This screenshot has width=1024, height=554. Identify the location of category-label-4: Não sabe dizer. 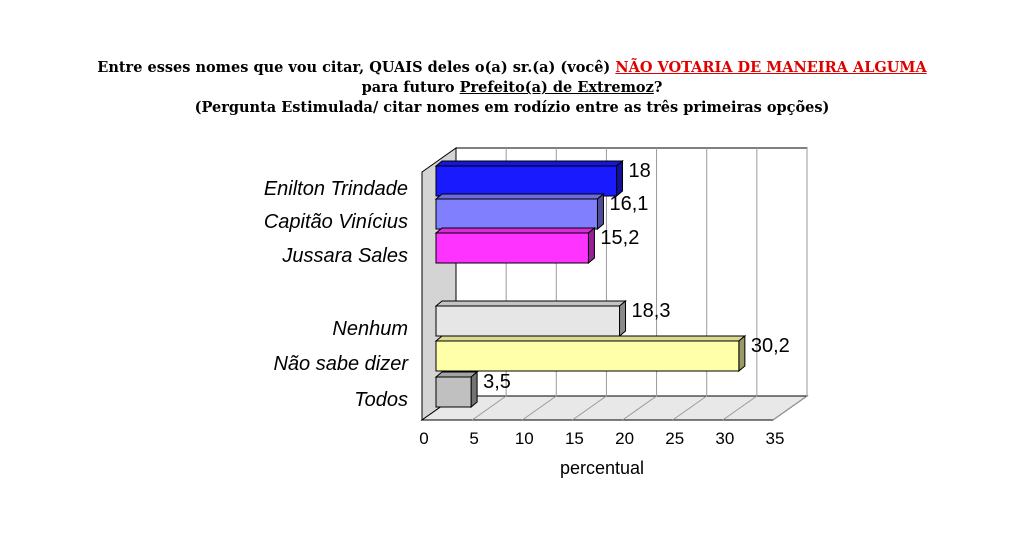
(341, 364).